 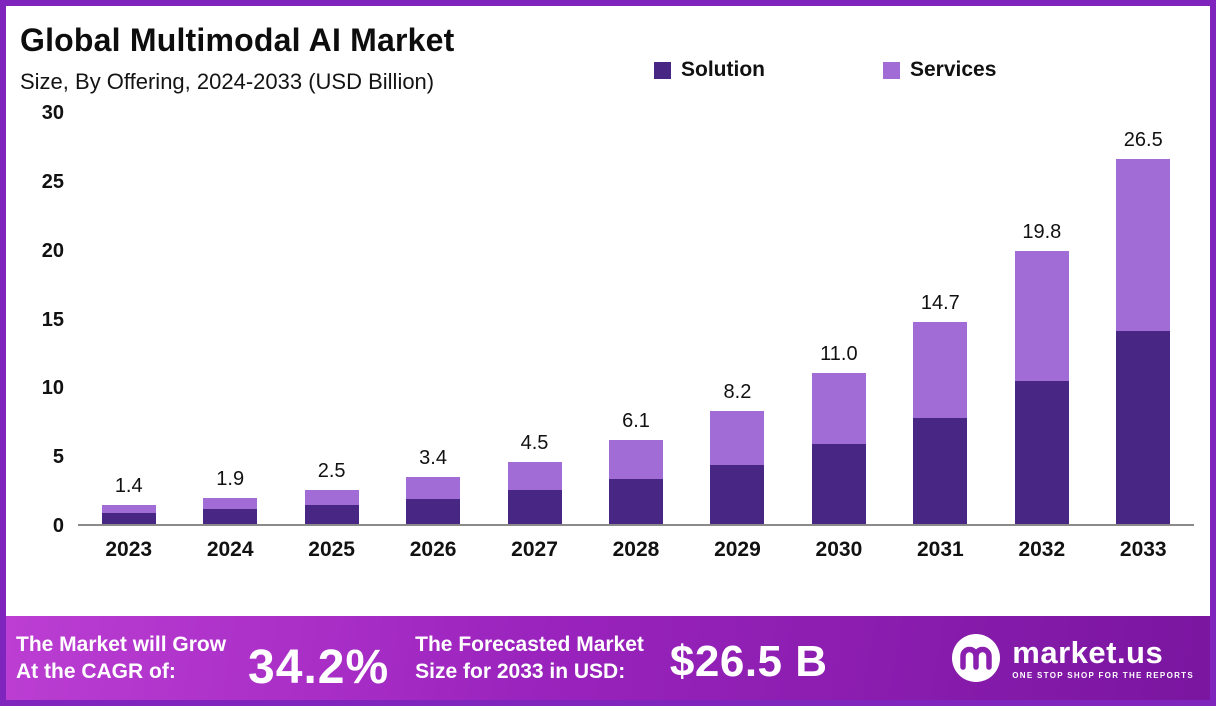 What do you see at coordinates (534, 443) in the screenshot?
I see `bar-total-label: 4.5` at bounding box center [534, 443].